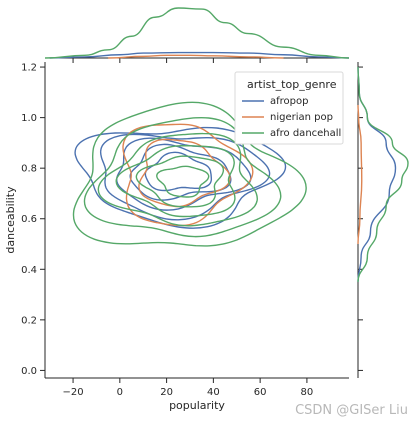 This screenshot has height=423, width=416. I want to click on right-marginal-afro-dancehall, so click(383, 174).